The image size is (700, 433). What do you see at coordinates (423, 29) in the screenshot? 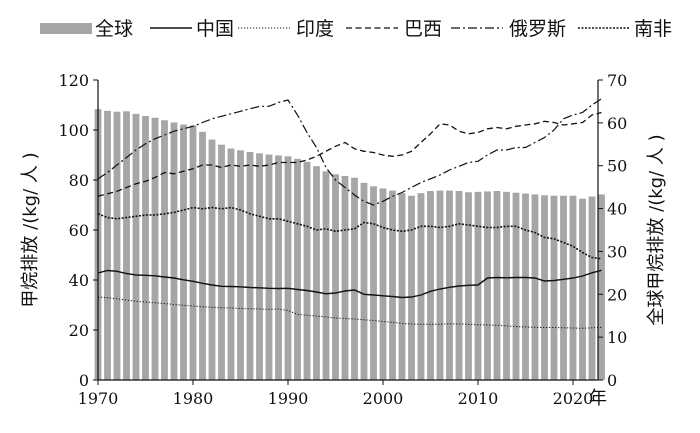
I see `legend-label-3: 巴西` at bounding box center [423, 29].